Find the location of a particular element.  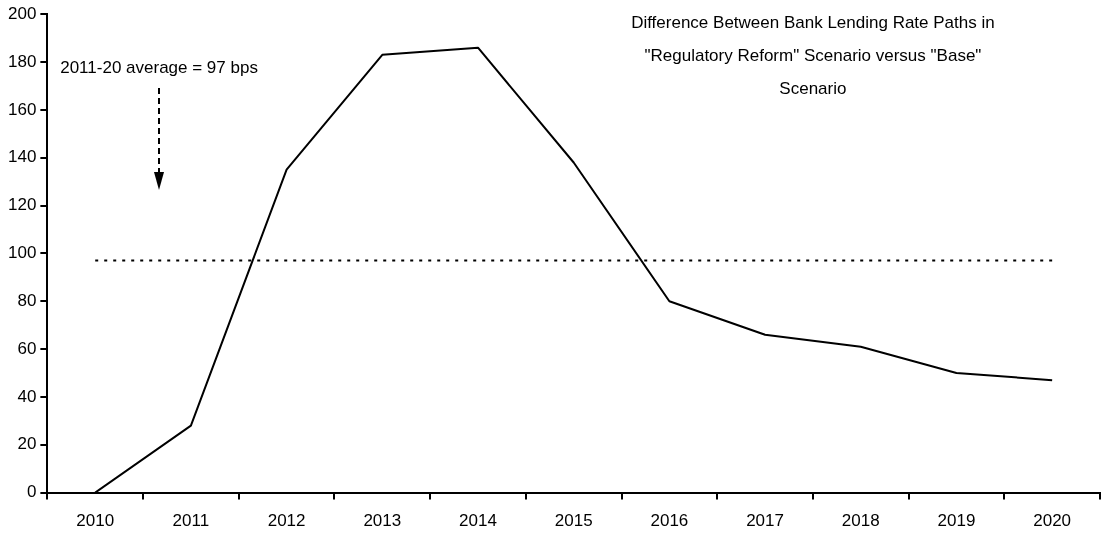

x-tick-label: 2018 is located at coordinates (860, 521).